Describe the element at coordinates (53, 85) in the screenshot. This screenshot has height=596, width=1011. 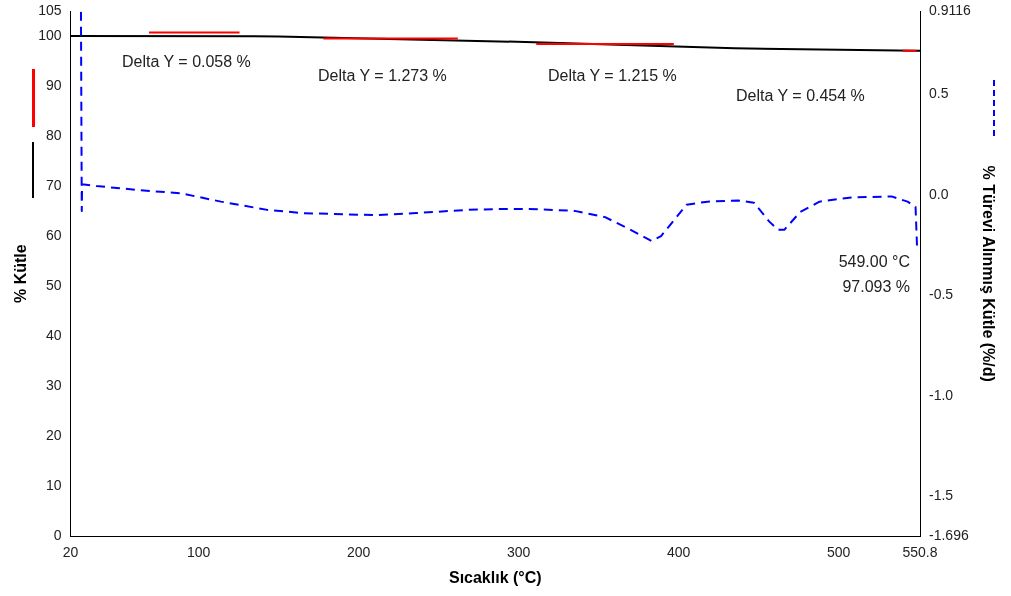
I see `y-tick-label: 90` at that location.